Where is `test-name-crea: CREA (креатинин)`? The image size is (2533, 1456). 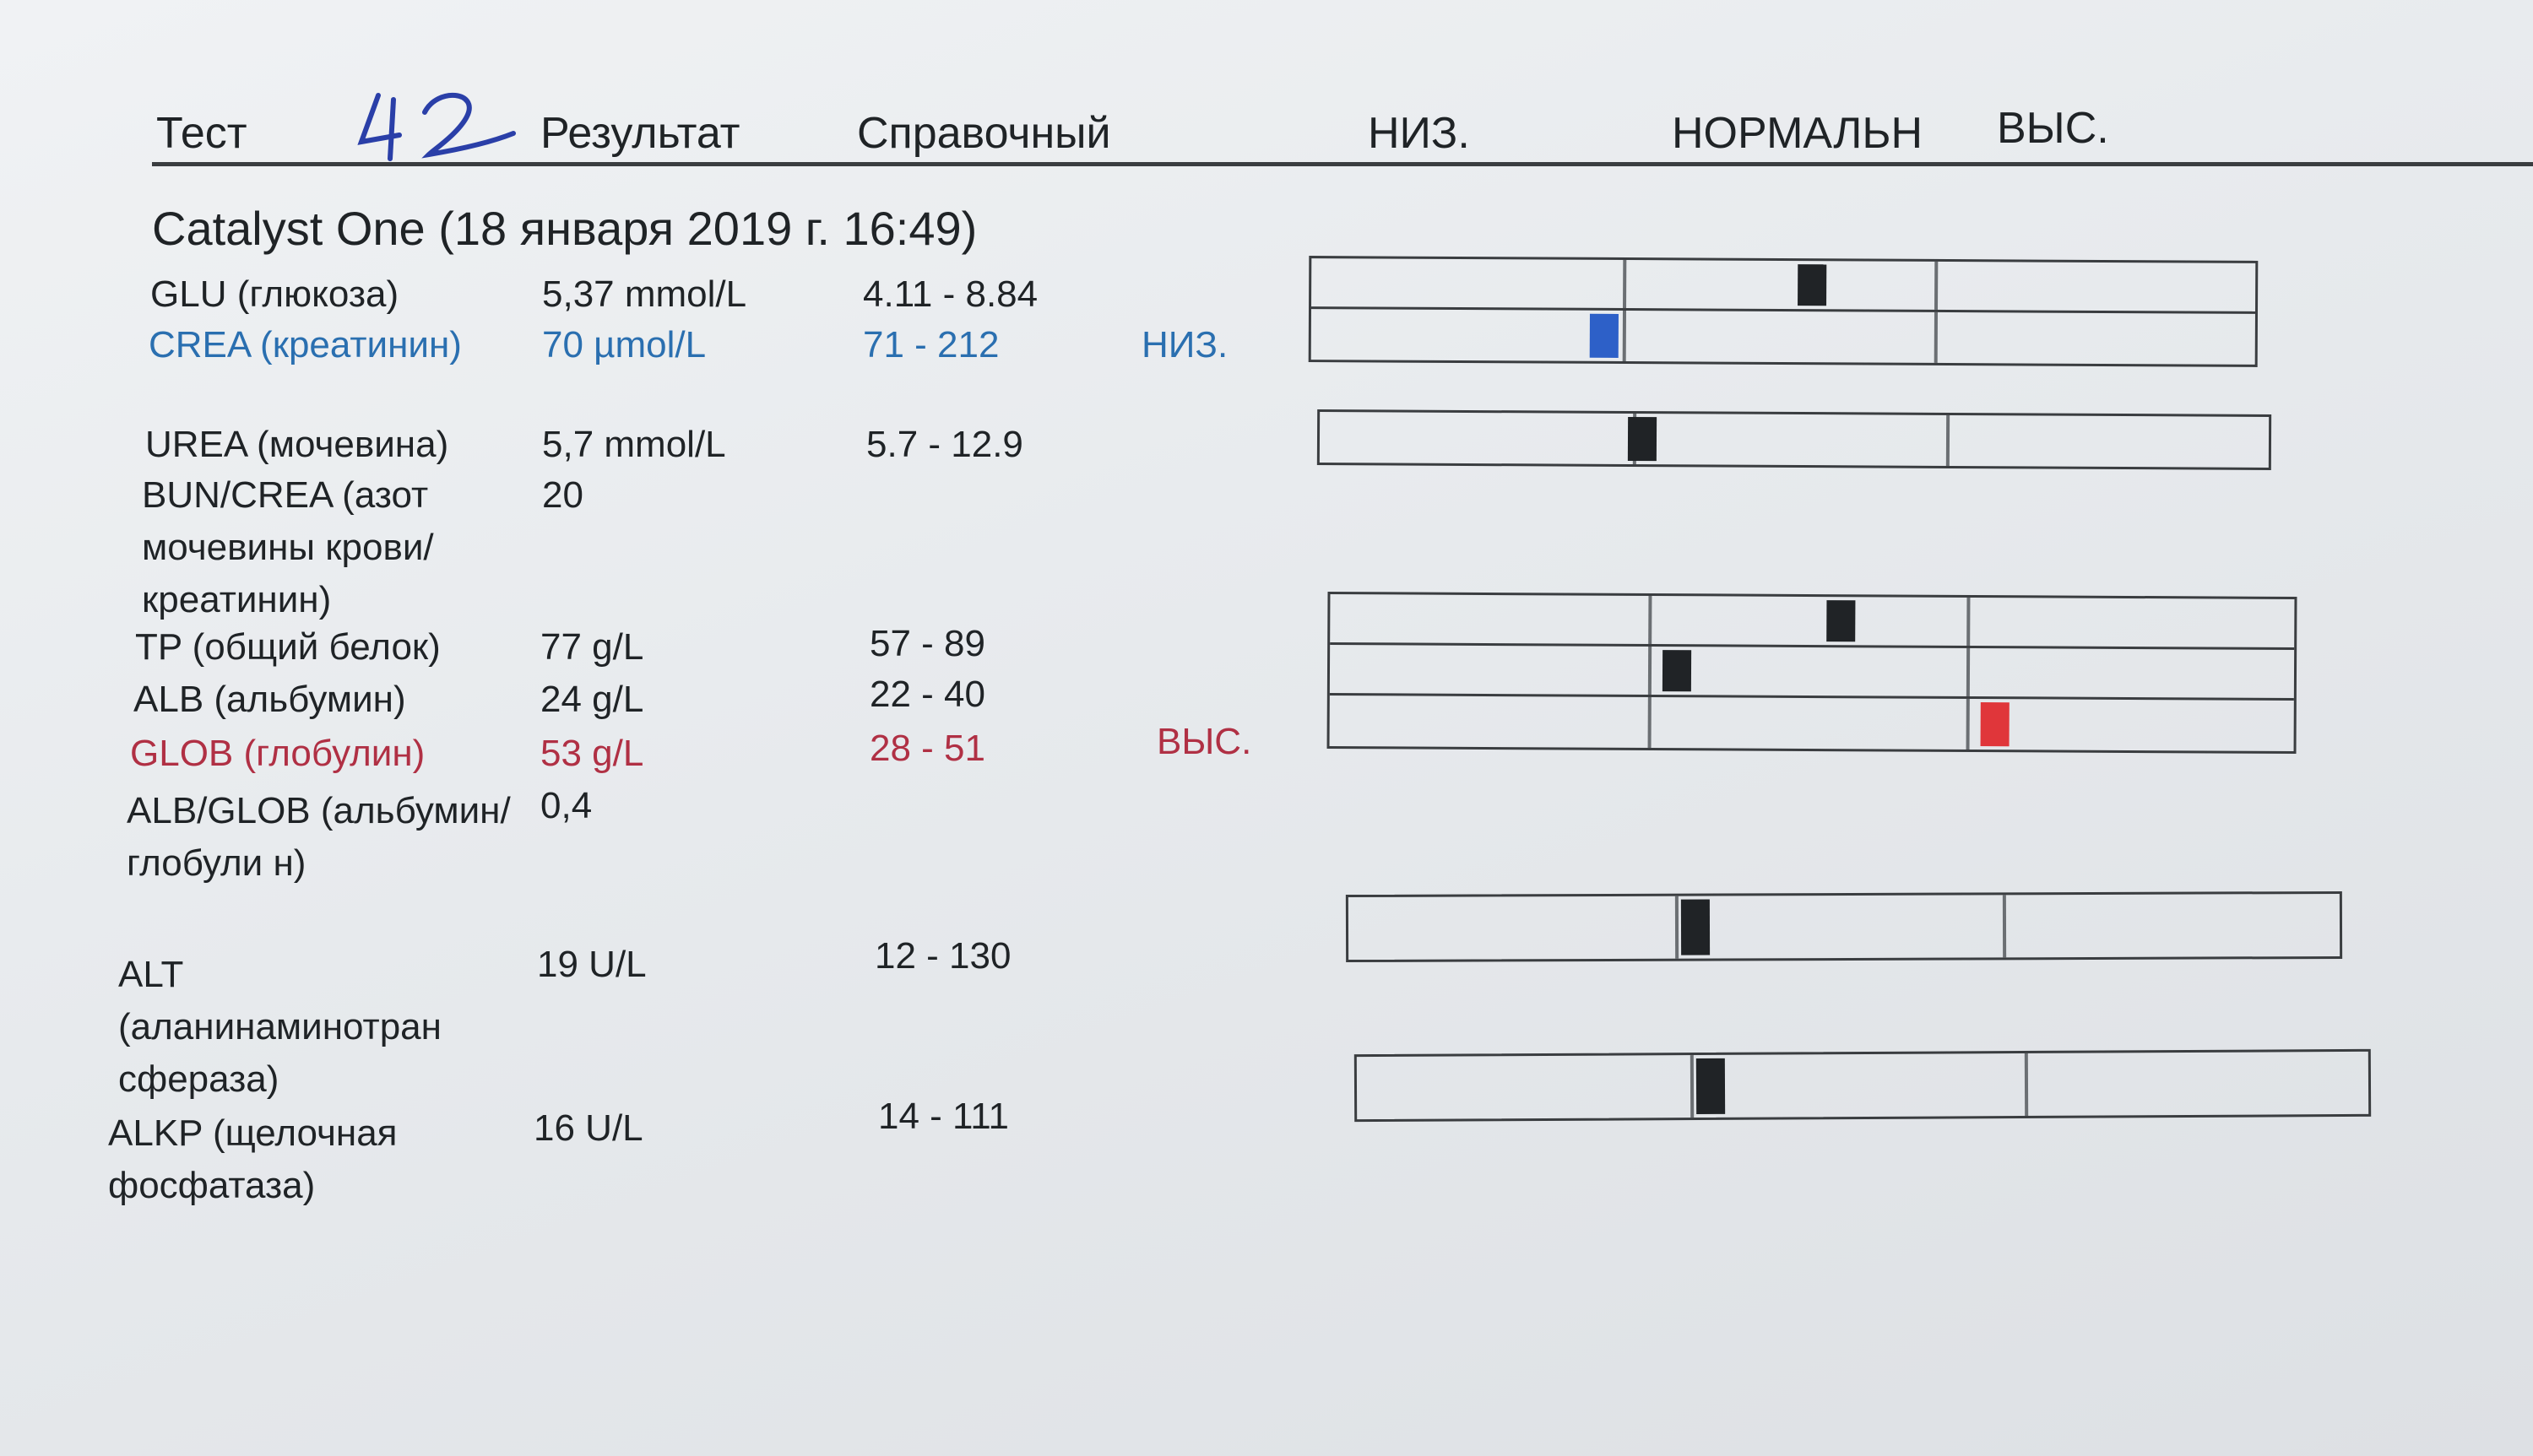 test-name-crea: CREA (креатинин) is located at coordinates (305, 344).